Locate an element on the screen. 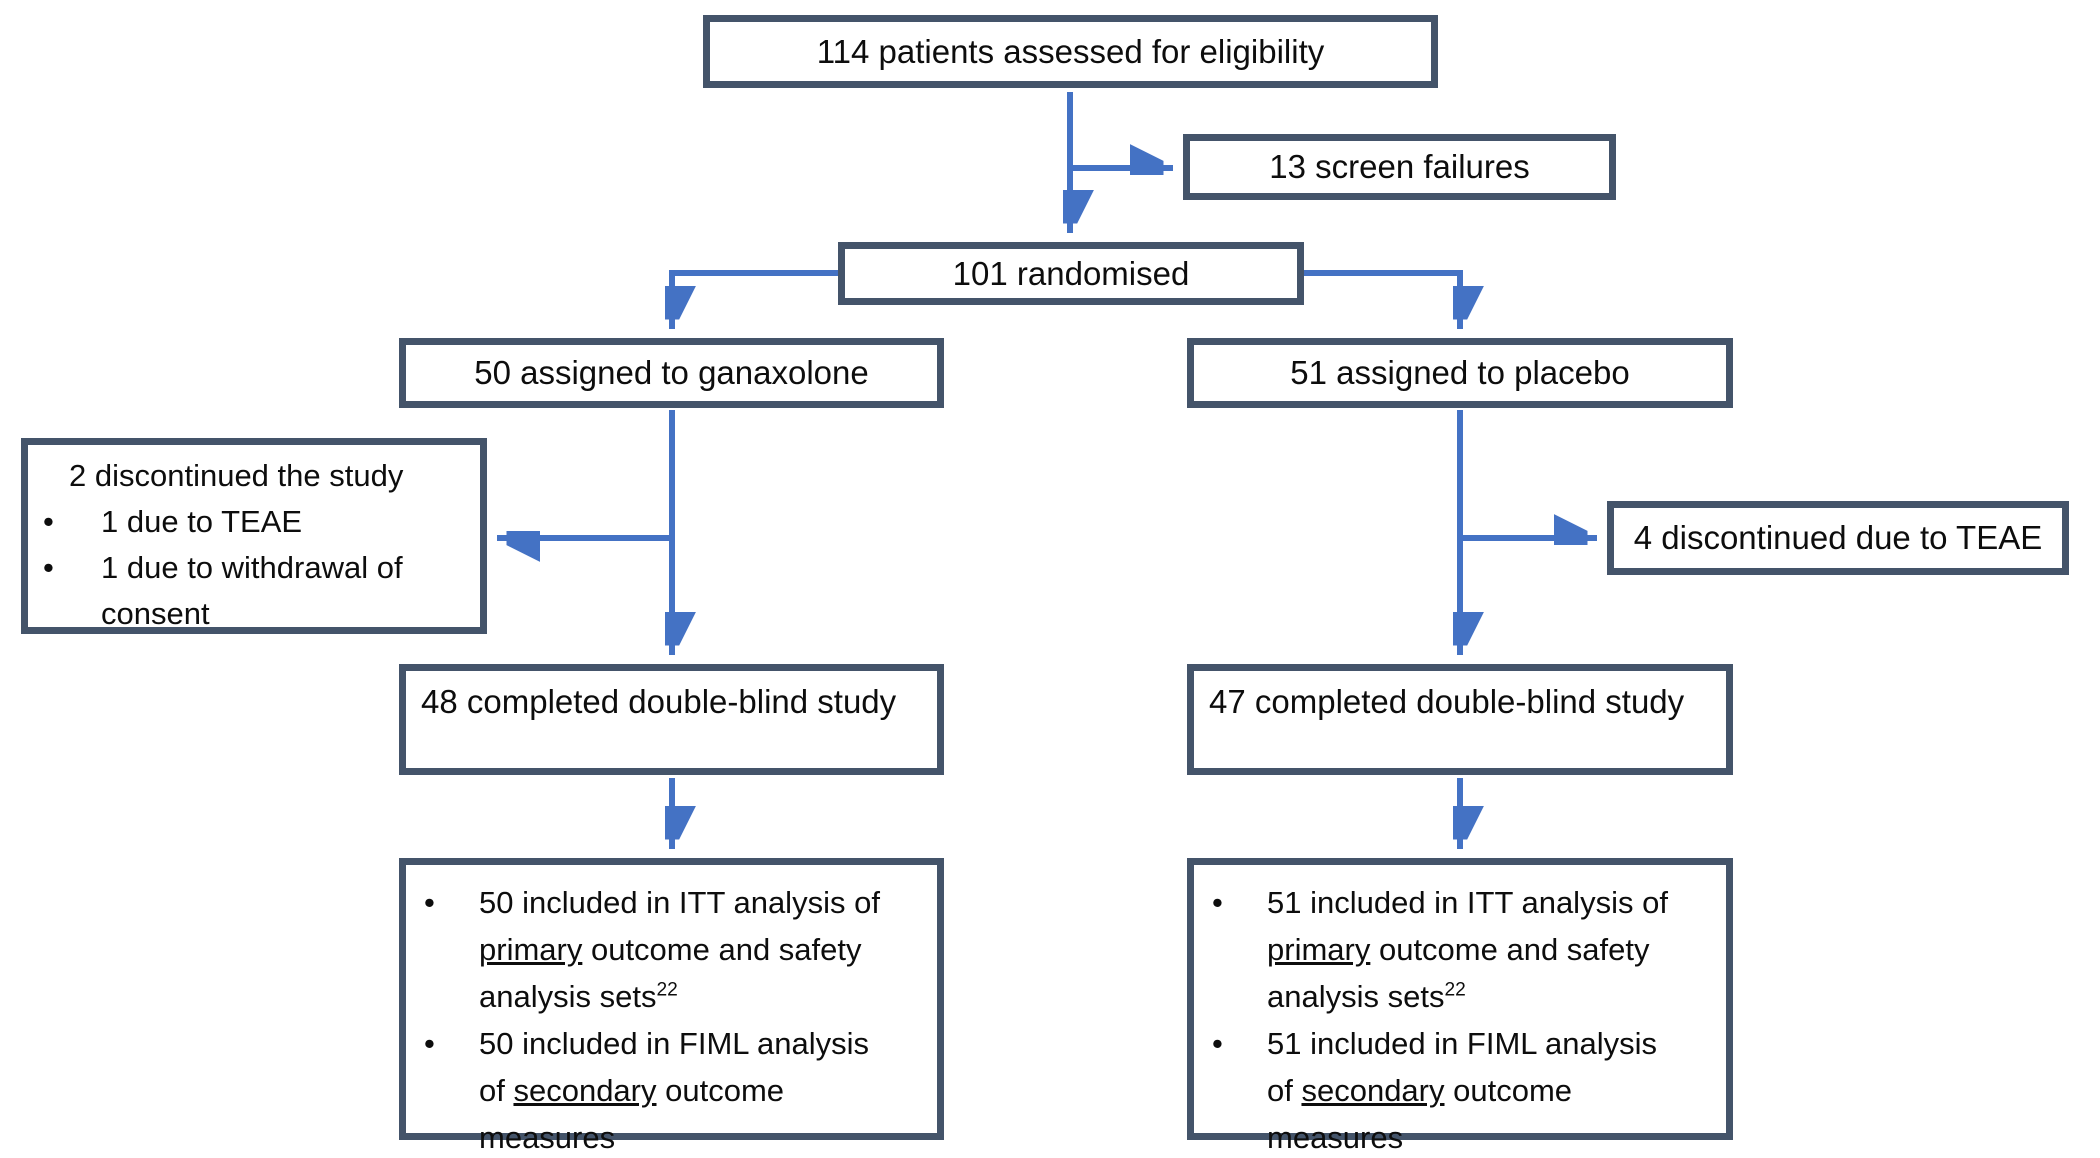 The image size is (2100, 1158). completed-ganaxolone-box: 48 completed double-blind study is located at coordinates (671, 719).